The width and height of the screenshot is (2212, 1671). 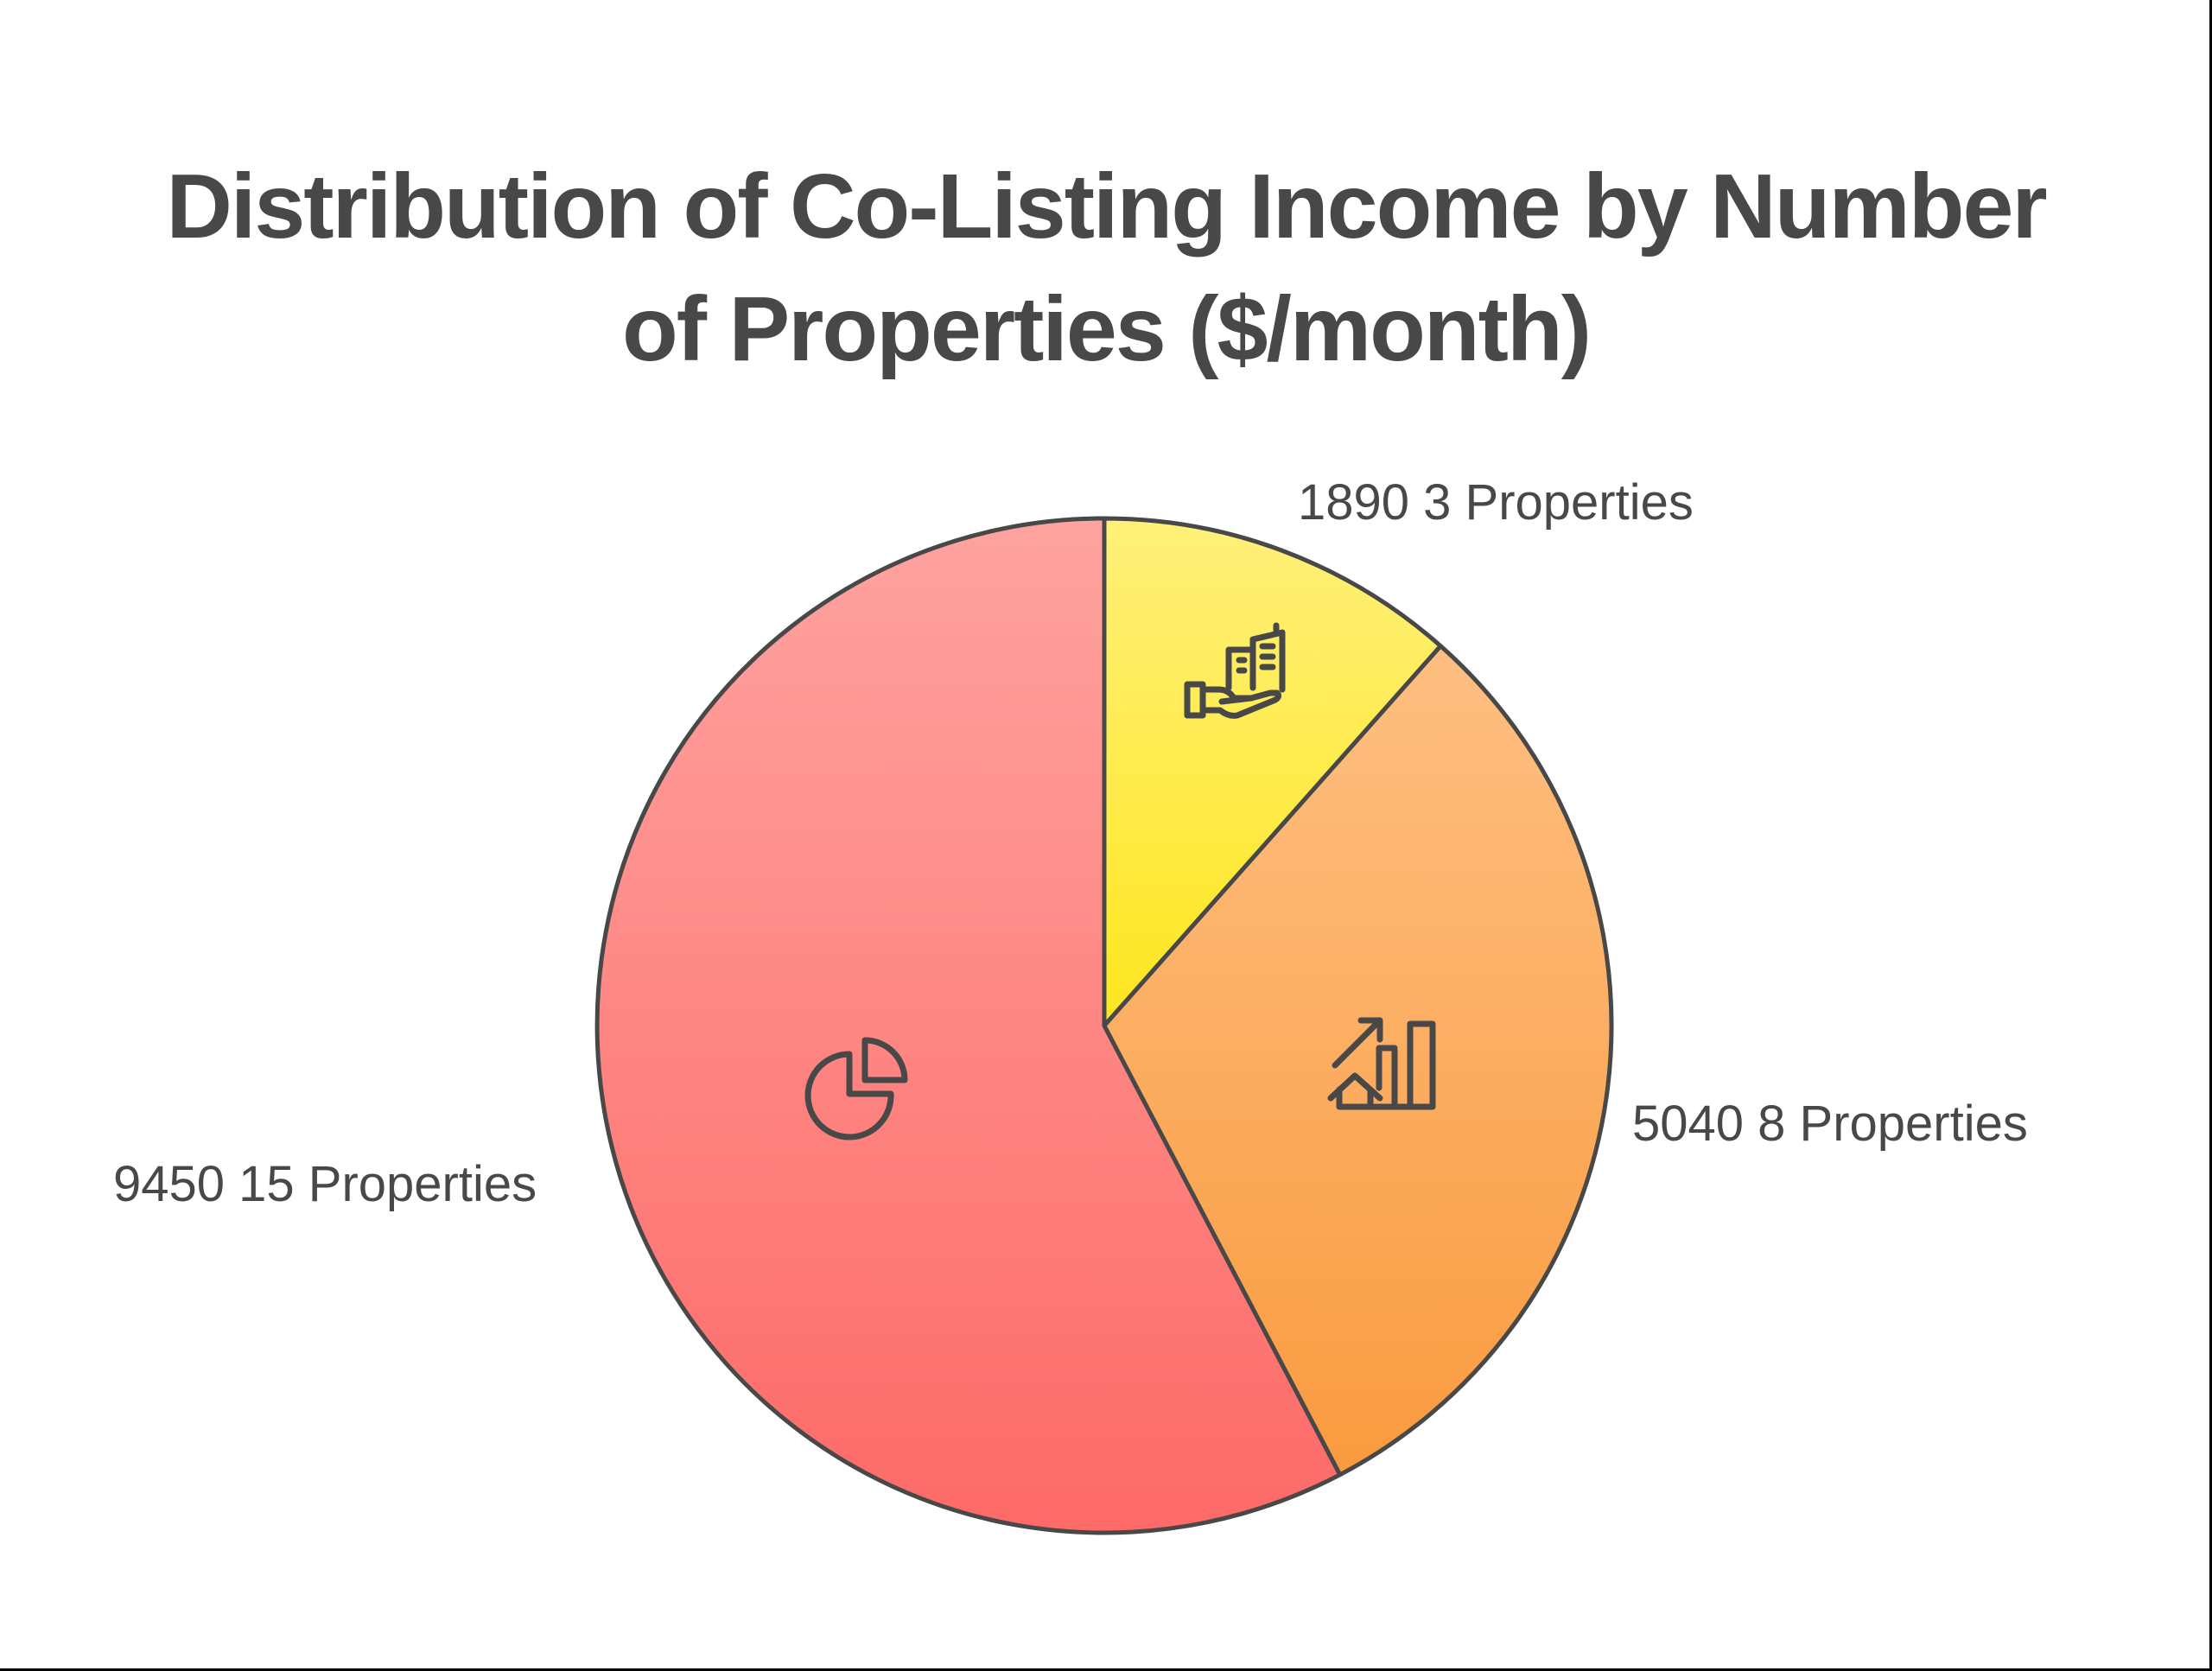 I want to click on slice-label-3-properties: 1890 3 Properties, so click(x=1496, y=502).